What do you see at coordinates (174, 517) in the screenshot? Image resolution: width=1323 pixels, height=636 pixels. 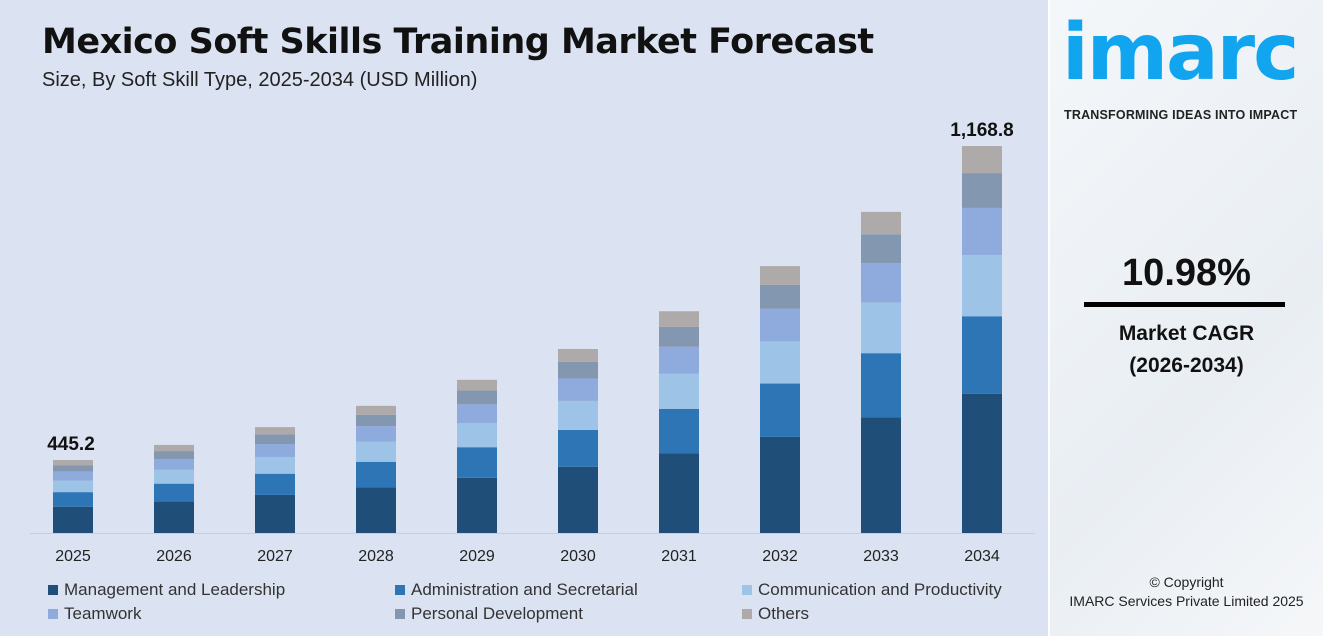 I see `bar-segment-management-and-leadership-2026` at bounding box center [174, 517].